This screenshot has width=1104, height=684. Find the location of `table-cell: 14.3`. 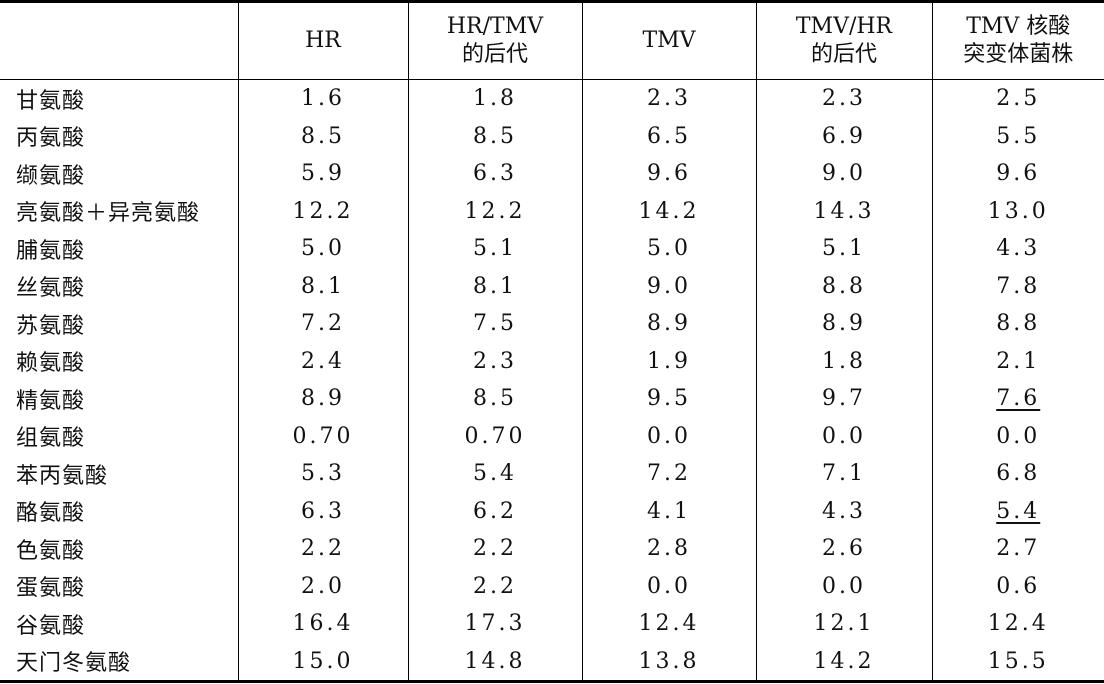

table-cell: 14.3 is located at coordinates (843, 211).